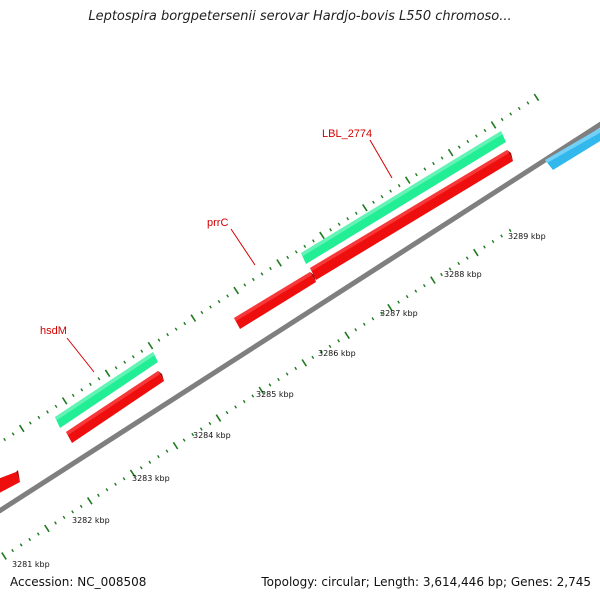 The image size is (600, 600). Describe the element at coordinates (212, 435) in the screenshot. I see `tick-label: 3284 kbp` at that location.